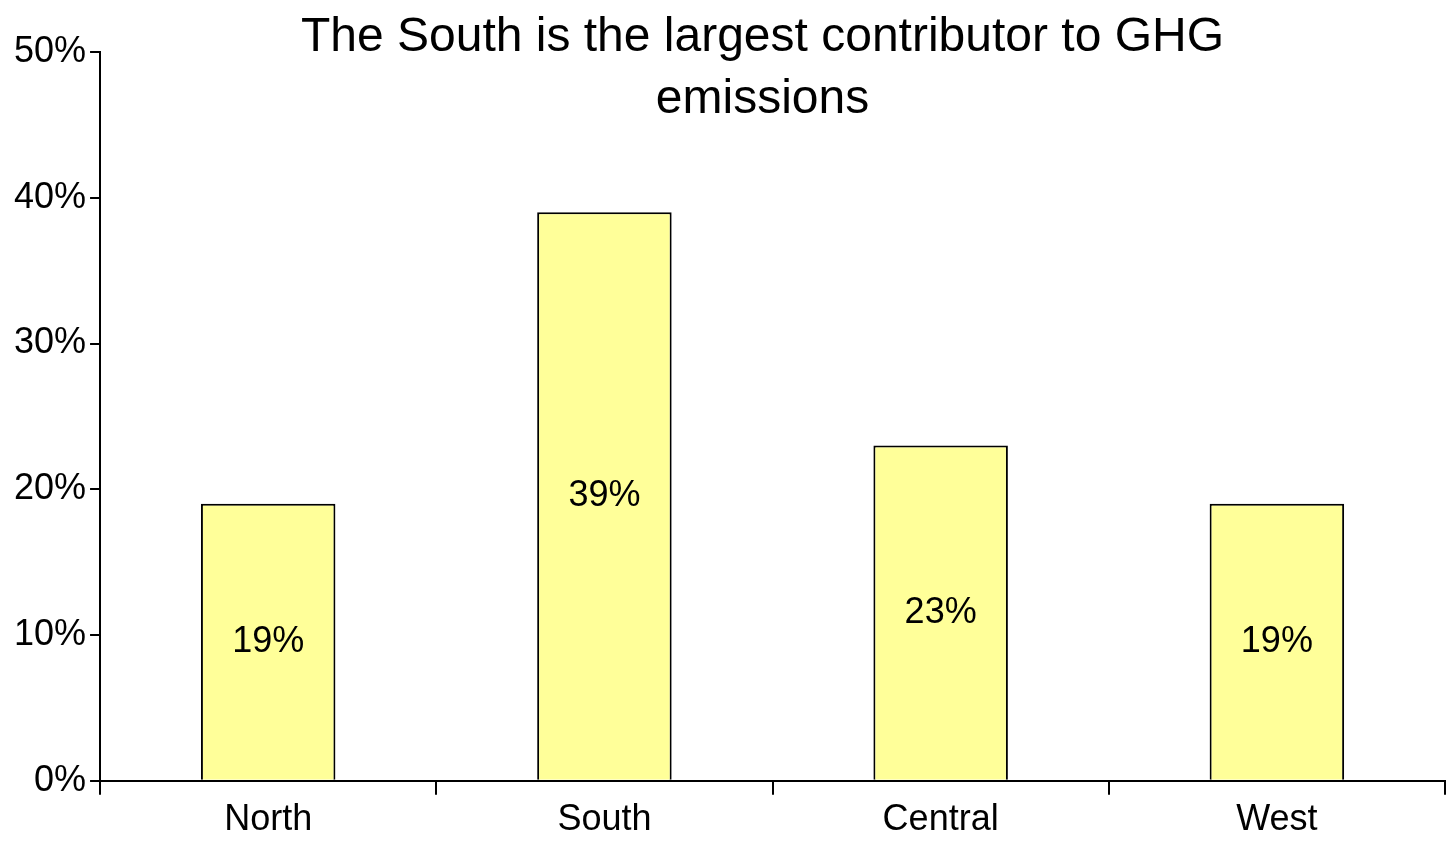 The height and width of the screenshot is (846, 1447). I want to click on x-tick-label: Central, so click(940, 818).